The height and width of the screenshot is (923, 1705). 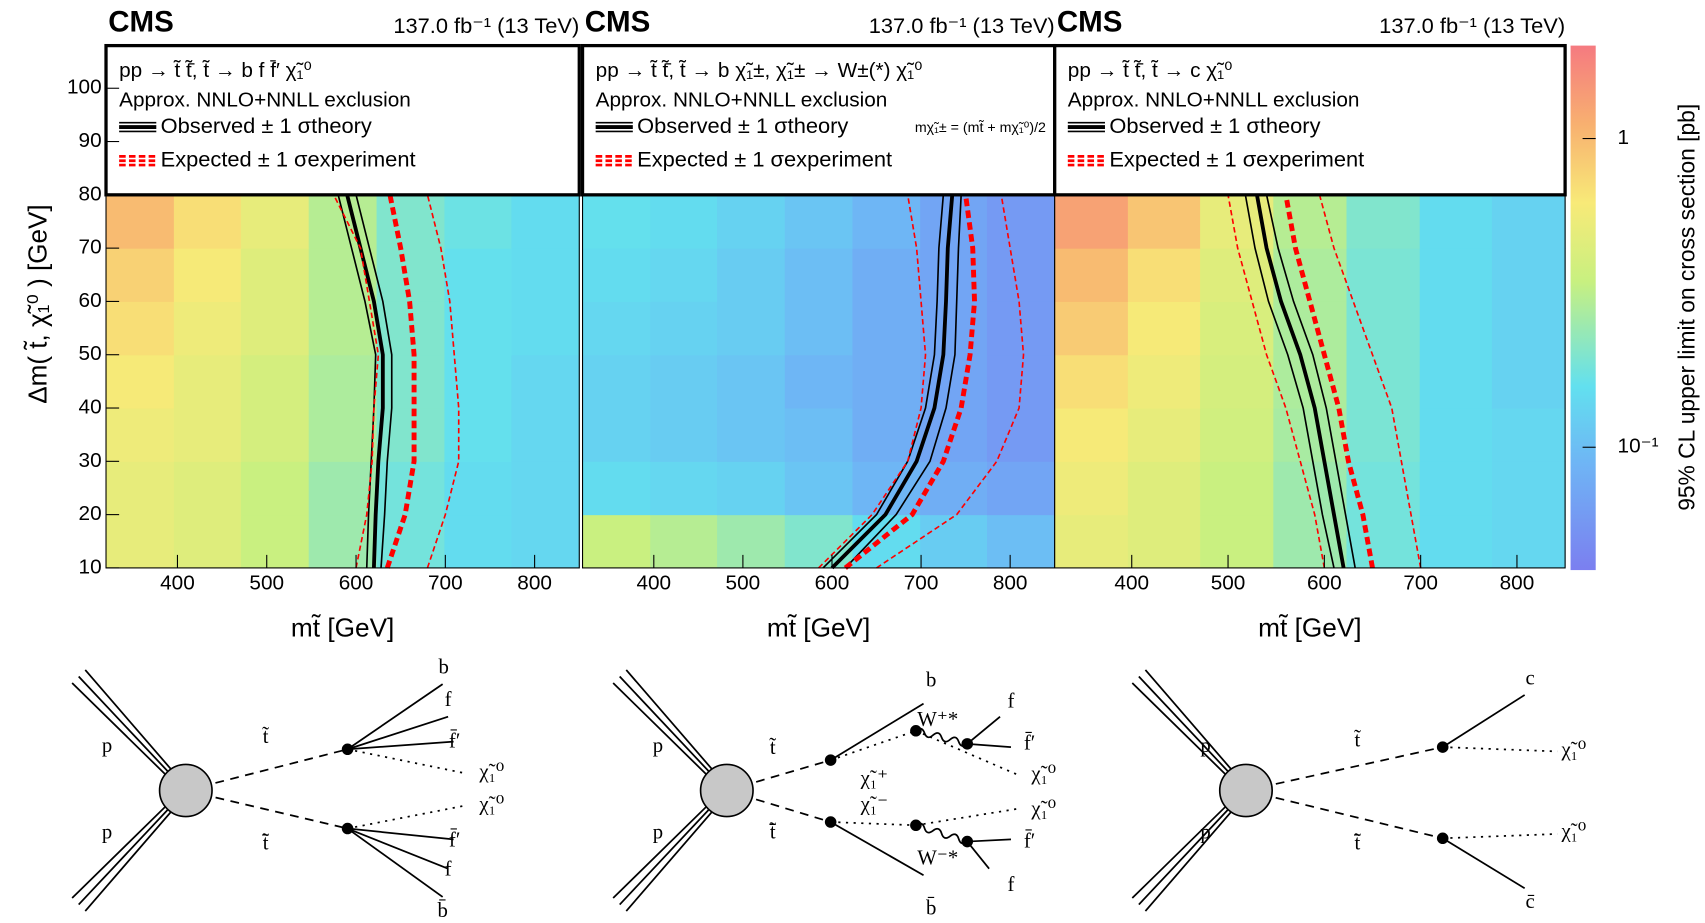 What do you see at coordinates (1624, 137) in the screenshot?
I see `colorbar-tick-label: 1` at bounding box center [1624, 137].